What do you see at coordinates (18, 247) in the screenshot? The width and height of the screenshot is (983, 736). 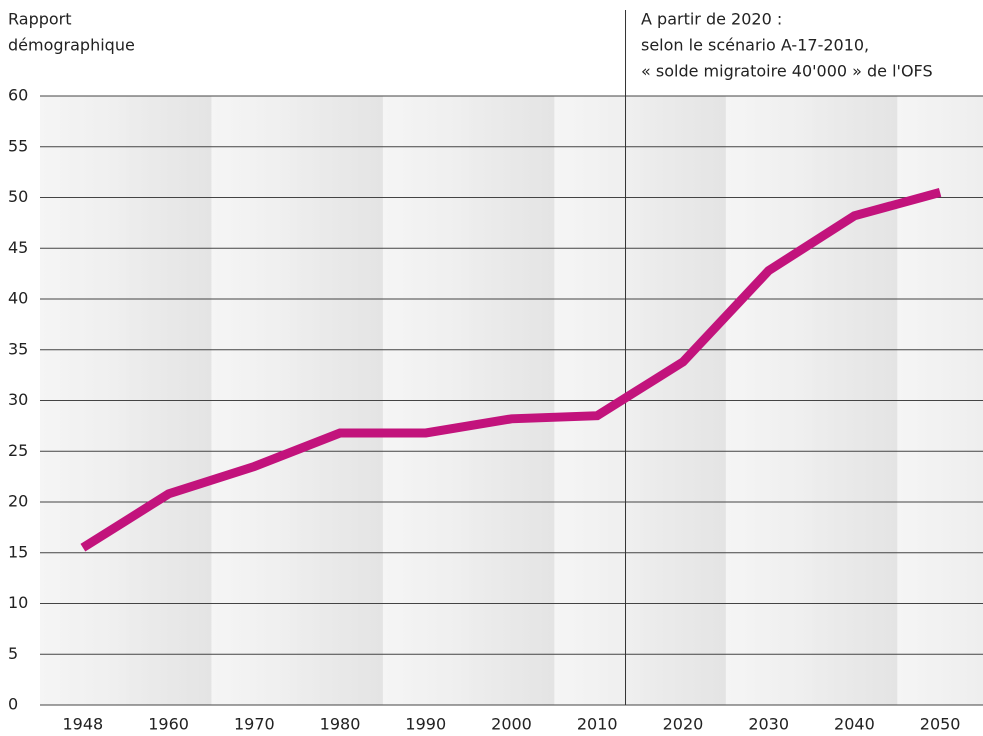 I see `y-tick-label: 45` at bounding box center [18, 247].